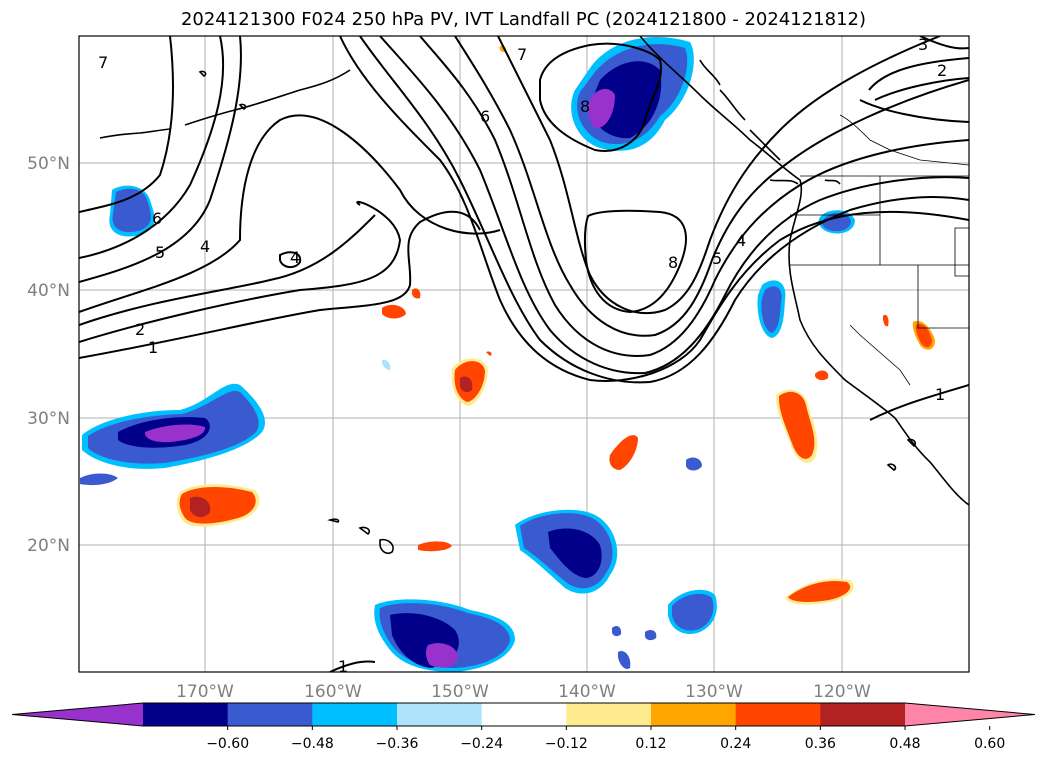 This screenshot has width=1047, height=765. Describe the element at coordinates (48, 419) in the screenshot. I see `lat-label: 30°N` at that location.